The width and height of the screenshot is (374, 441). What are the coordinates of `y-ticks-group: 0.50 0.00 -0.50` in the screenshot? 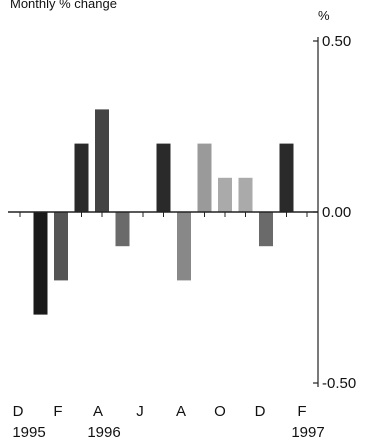 It's located at (334, 212).